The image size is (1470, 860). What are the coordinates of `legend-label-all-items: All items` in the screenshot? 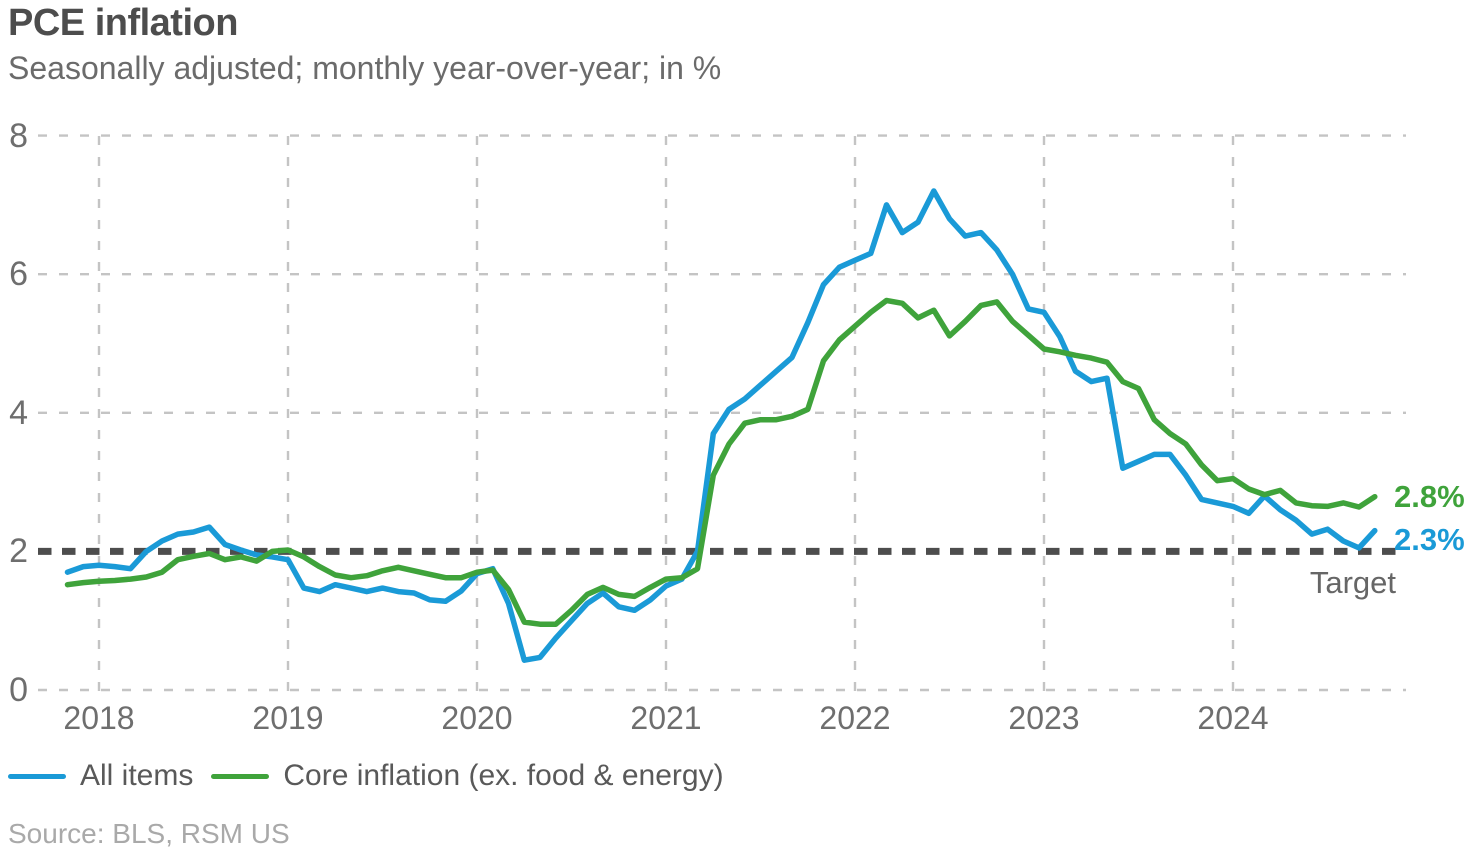 It's located at (137, 775).